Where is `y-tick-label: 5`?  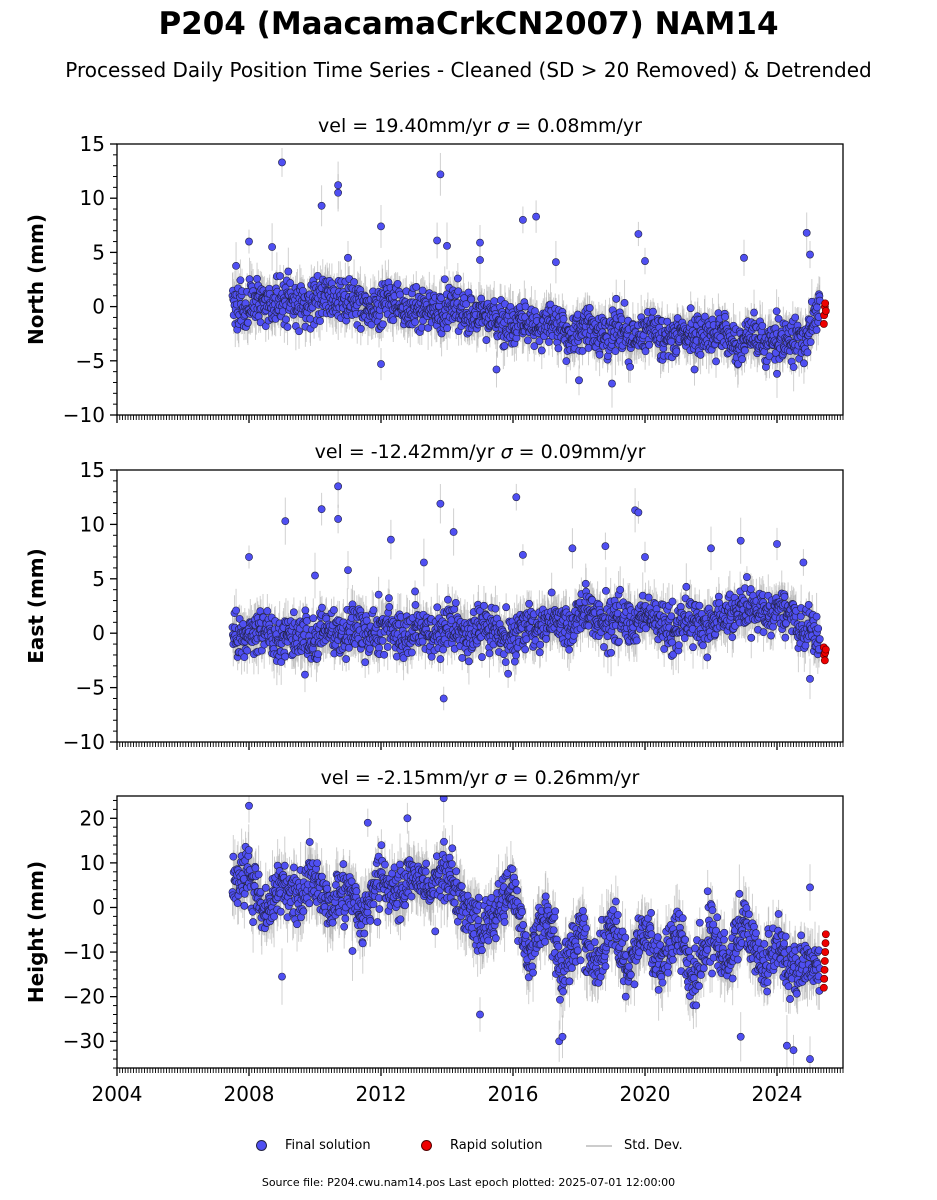
y-tick-label: 5 is located at coordinates (98, 252).